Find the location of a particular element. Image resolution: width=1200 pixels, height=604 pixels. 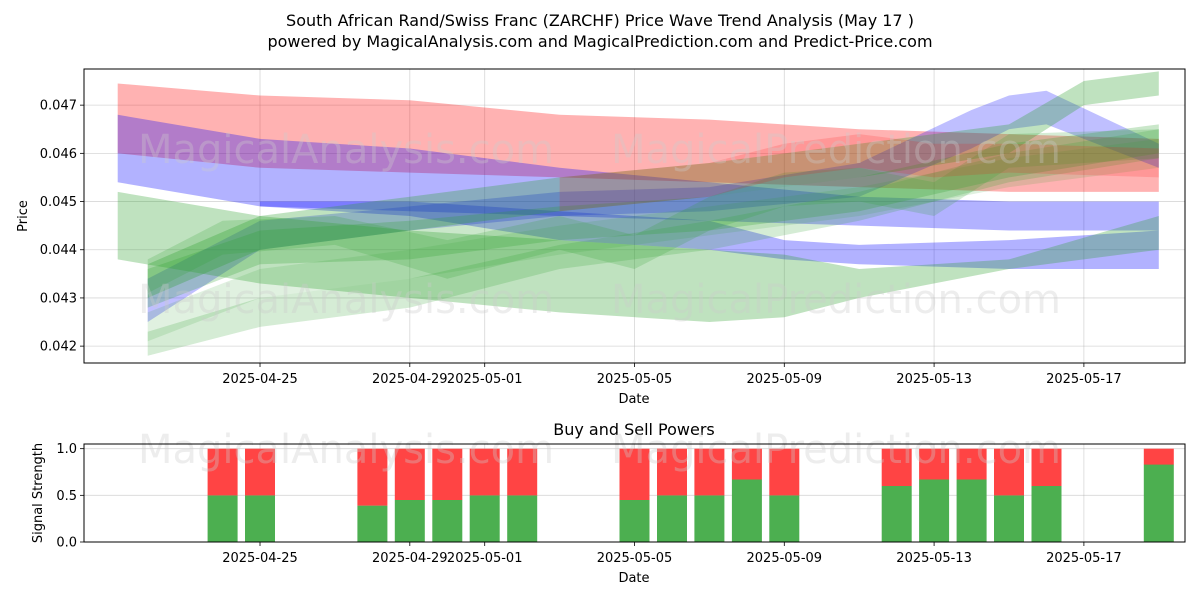

power-y-label: Signal Strength is located at coordinates (38, 493).